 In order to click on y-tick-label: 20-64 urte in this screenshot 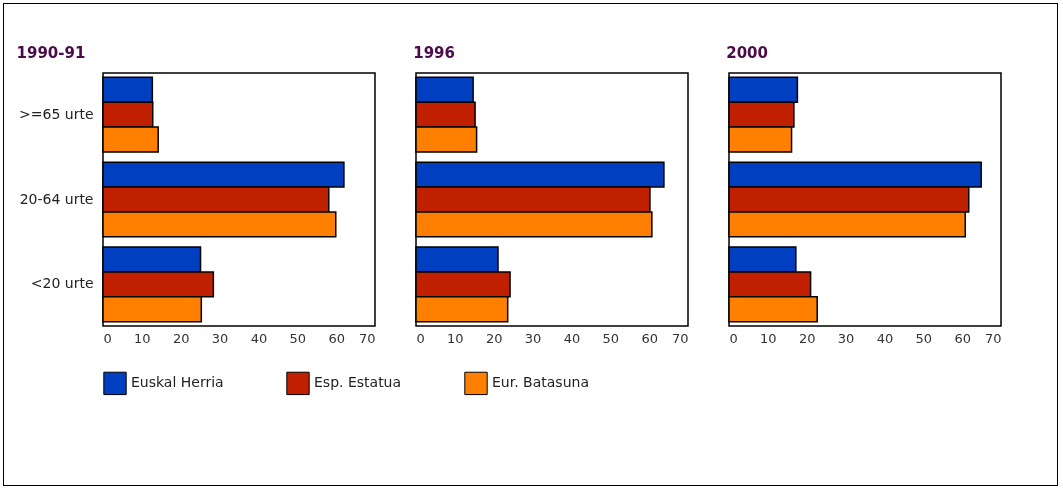, I will do `click(56, 198)`.